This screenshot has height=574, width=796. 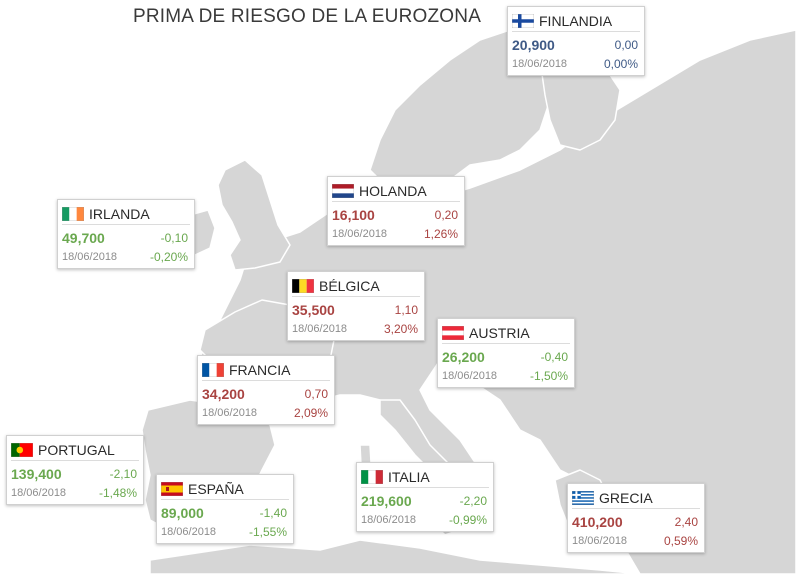 I want to click on change-value: 0,70, so click(x=316, y=394).